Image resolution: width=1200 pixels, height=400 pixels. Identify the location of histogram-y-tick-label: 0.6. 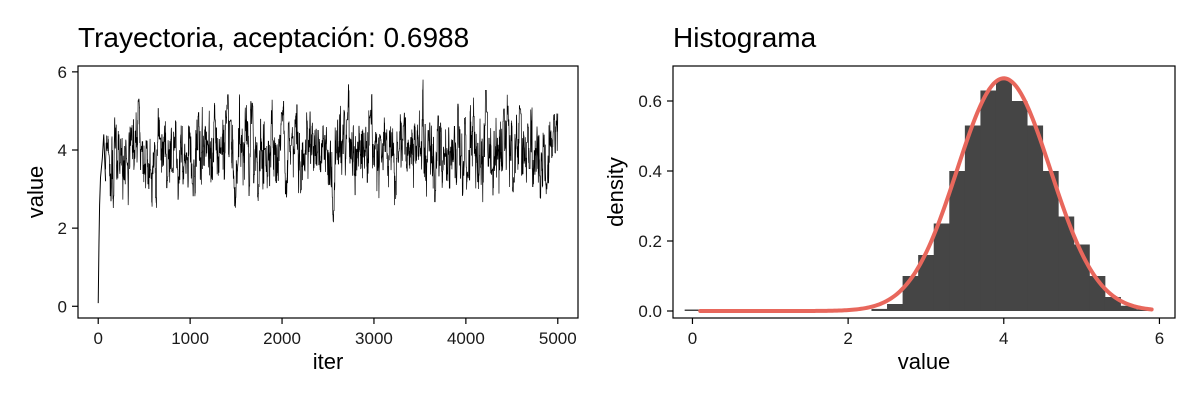
(650, 101).